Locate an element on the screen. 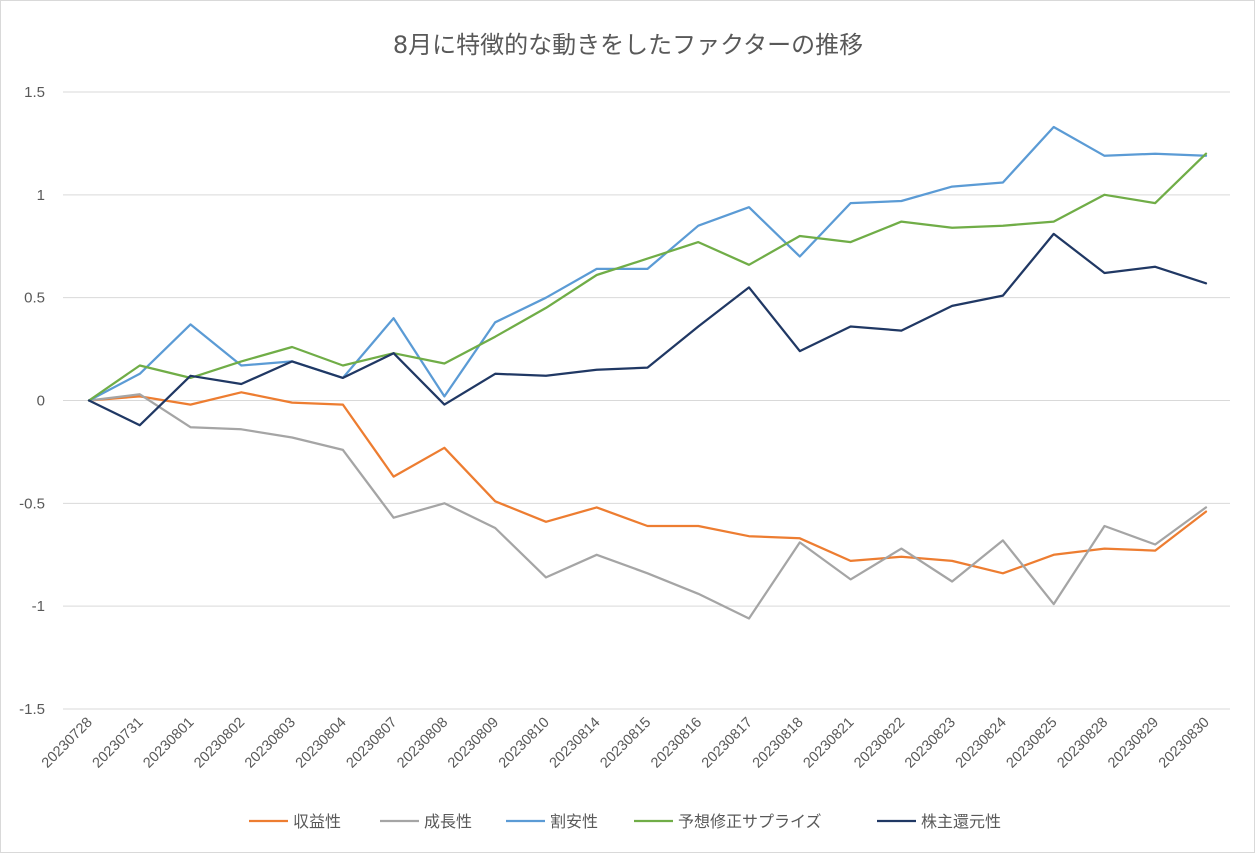 The width and height of the screenshot is (1255, 853). y-tick-label: 0.5 is located at coordinates (34, 298).